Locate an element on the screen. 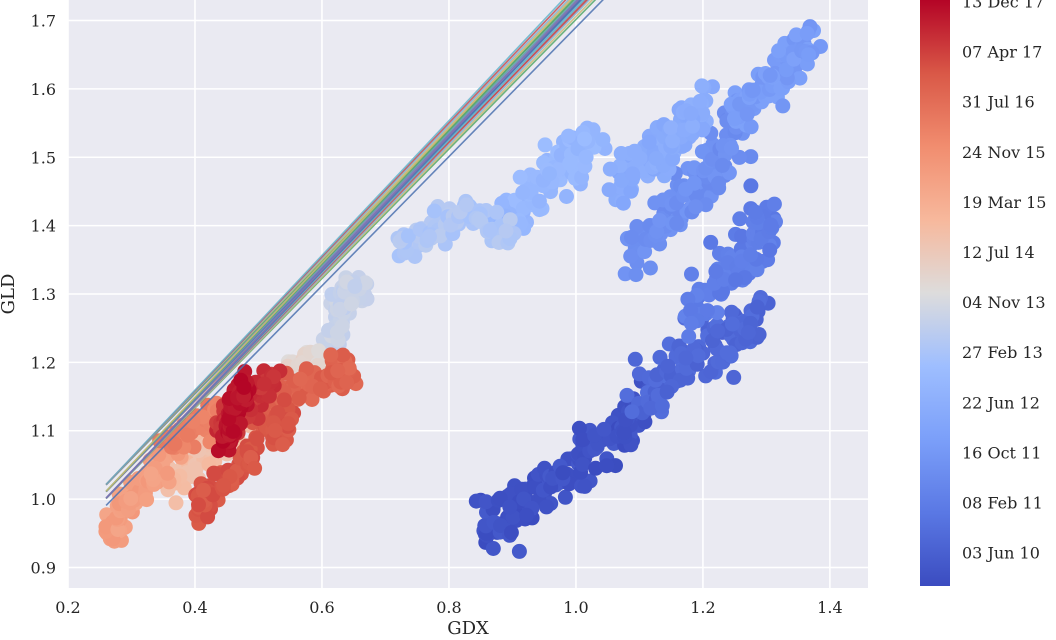 The width and height of the screenshot is (1056, 640). y-tick-label: 1.0 is located at coordinates (43, 499).